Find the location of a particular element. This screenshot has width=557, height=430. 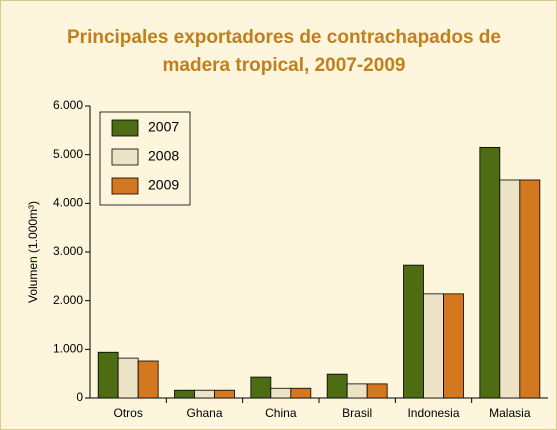

x-tick-label: Indonesia is located at coordinates (433, 413).